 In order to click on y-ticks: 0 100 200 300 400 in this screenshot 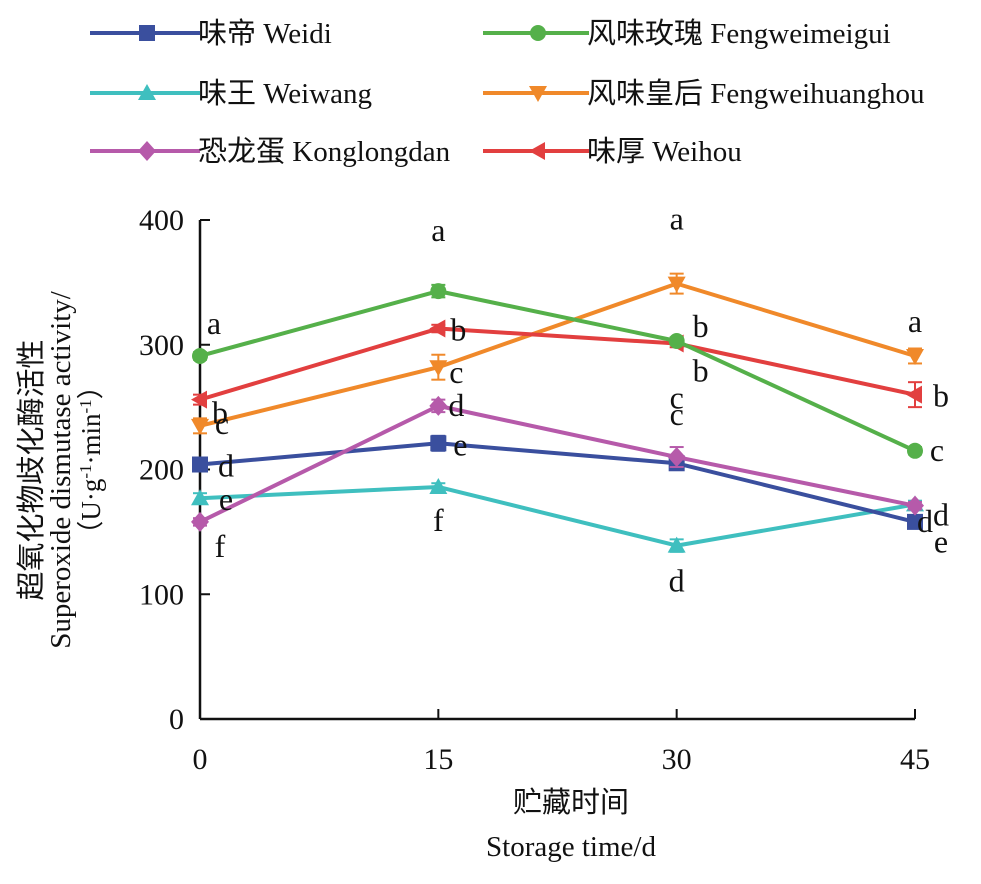, I will do `click(174, 470)`.